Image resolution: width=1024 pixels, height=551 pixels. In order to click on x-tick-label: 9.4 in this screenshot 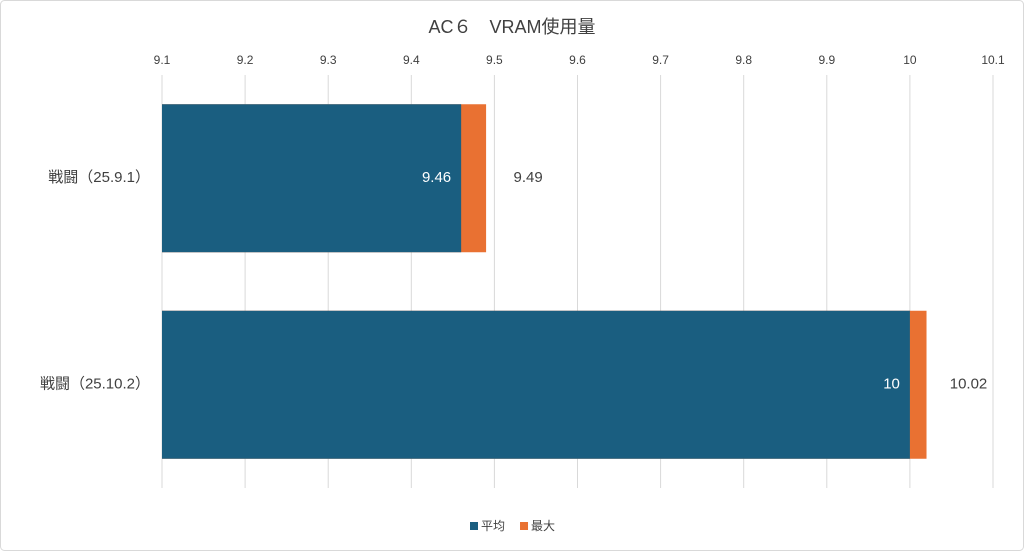, I will do `click(411, 60)`.